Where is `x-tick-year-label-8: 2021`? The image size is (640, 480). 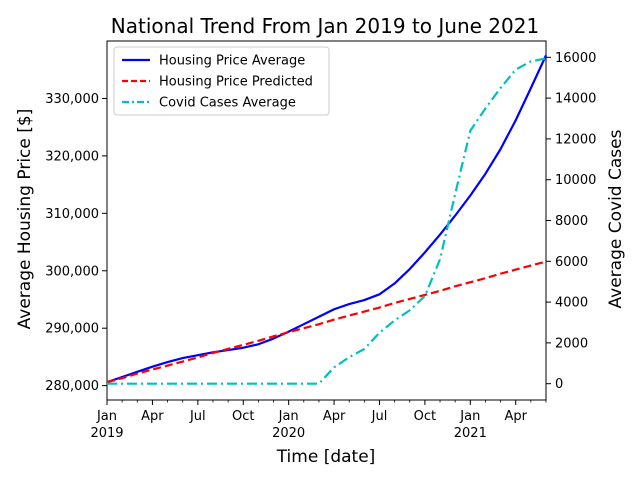
x-tick-year-label-8: 2021 is located at coordinates (470, 433).